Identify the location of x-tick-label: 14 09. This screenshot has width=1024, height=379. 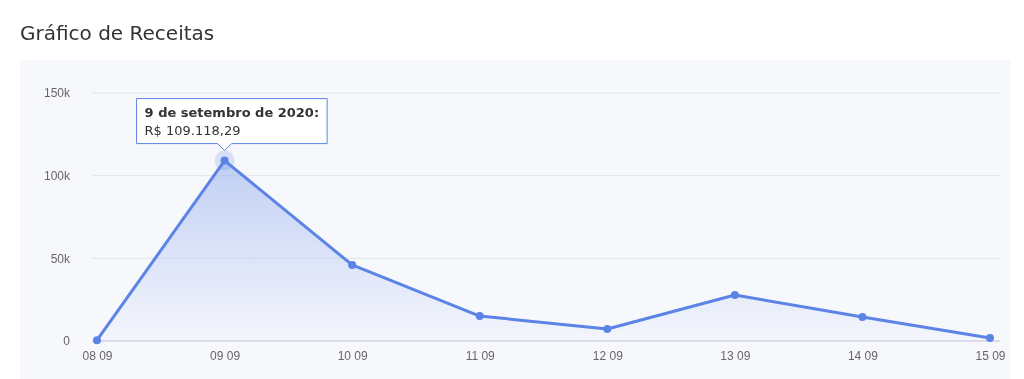
(863, 355).